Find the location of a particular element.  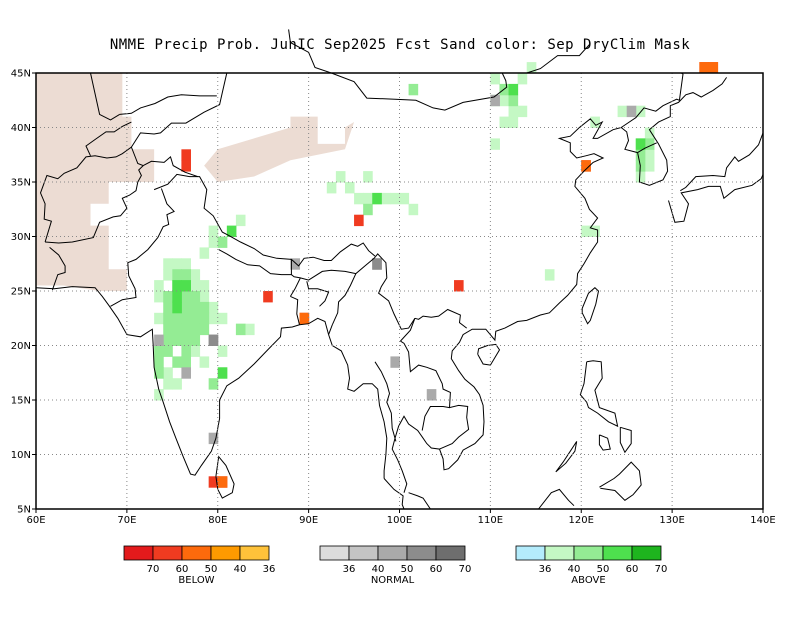

legend-title-above: ABOVE is located at coordinates (588, 580).